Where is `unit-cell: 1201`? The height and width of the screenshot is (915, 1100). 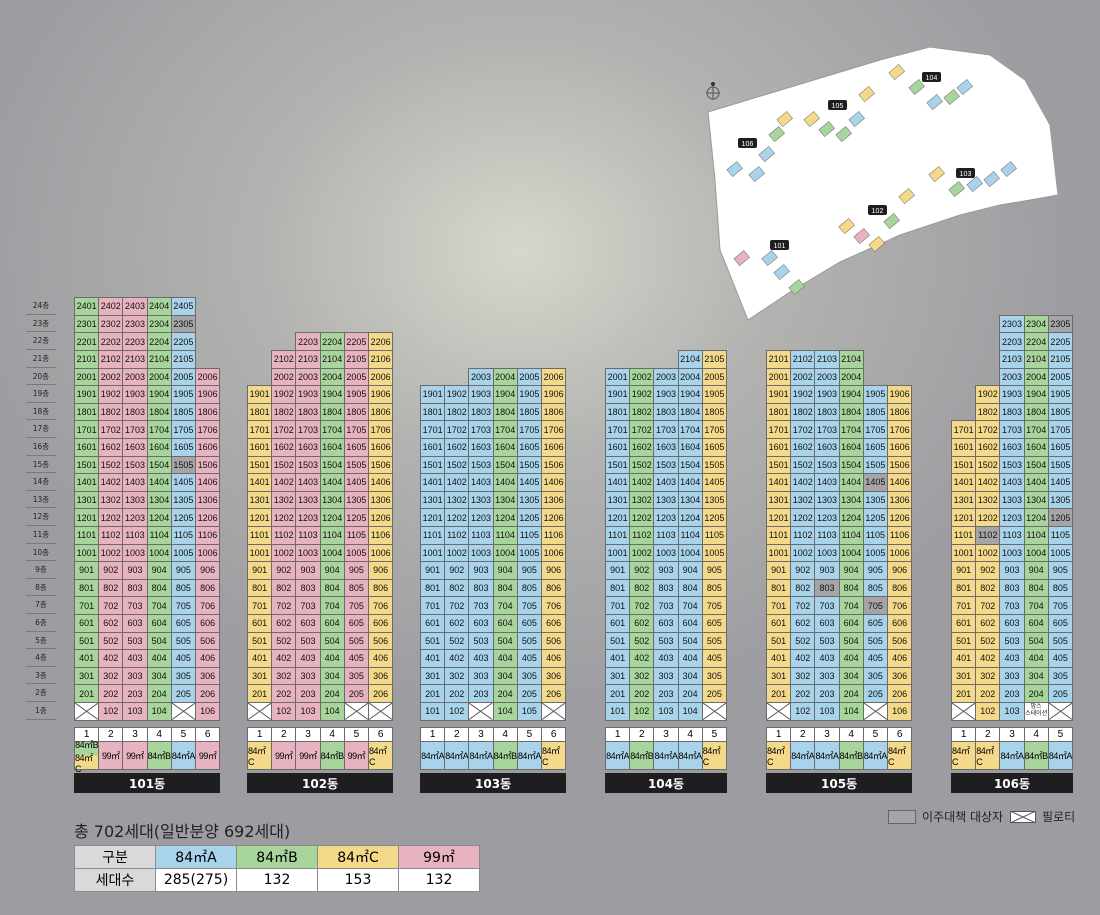
unit-cell: 1201 is located at coordinates (618, 517).